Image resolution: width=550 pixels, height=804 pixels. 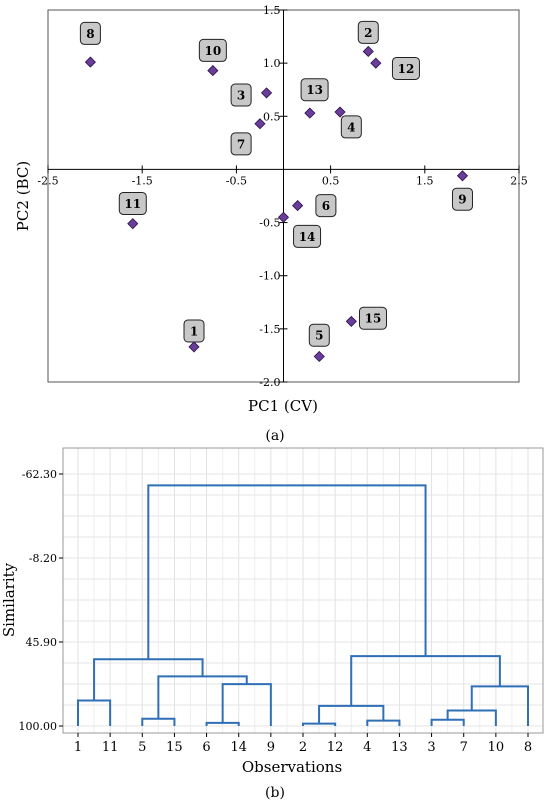 I want to click on dendro-x-axis-title: Observations, so click(x=292, y=767).